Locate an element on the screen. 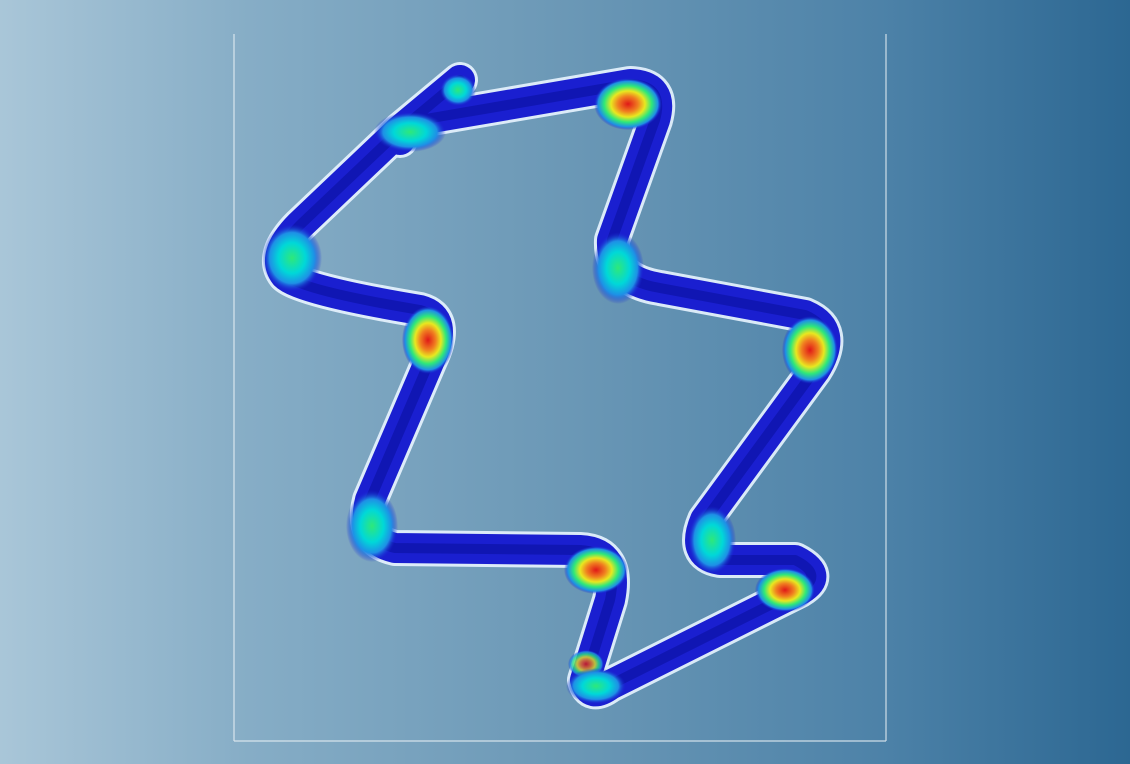  hotspot-mid-right is located at coordinates (810, 350).